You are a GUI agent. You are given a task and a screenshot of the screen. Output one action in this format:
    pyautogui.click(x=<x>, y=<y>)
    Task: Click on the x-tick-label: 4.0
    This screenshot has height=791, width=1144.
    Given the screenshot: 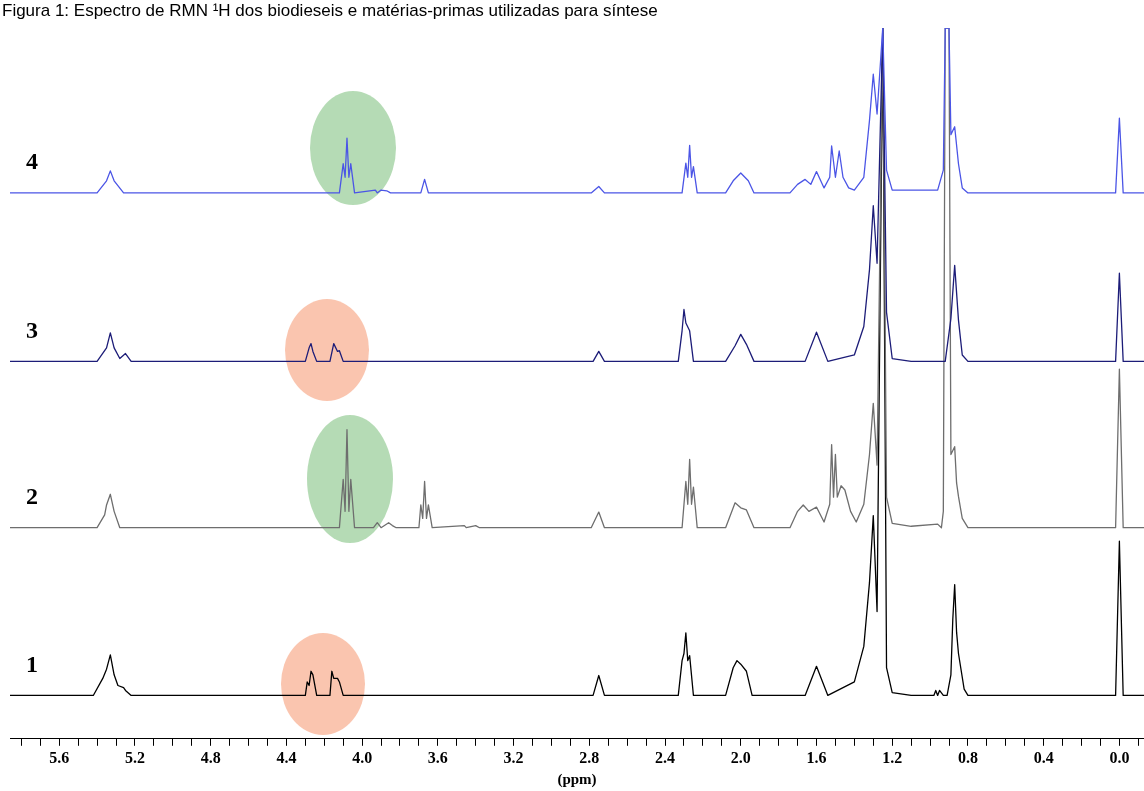 What is the action you would take?
    pyautogui.click(x=362, y=757)
    